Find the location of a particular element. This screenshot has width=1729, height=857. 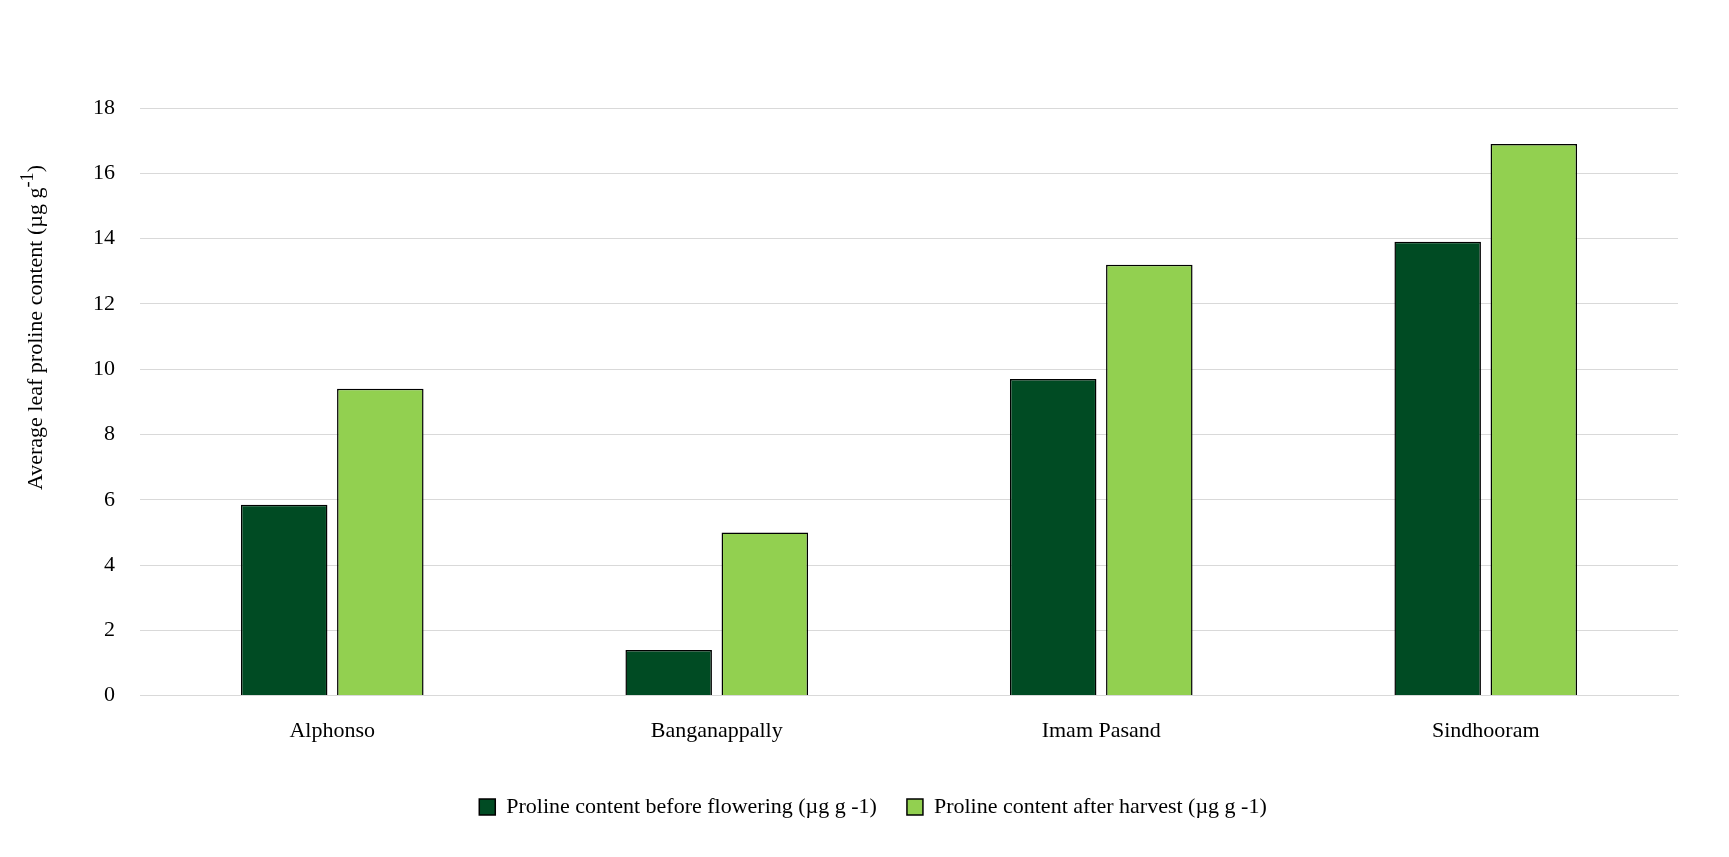

y-tick-label: 6 is located at coordinates (109, 498).